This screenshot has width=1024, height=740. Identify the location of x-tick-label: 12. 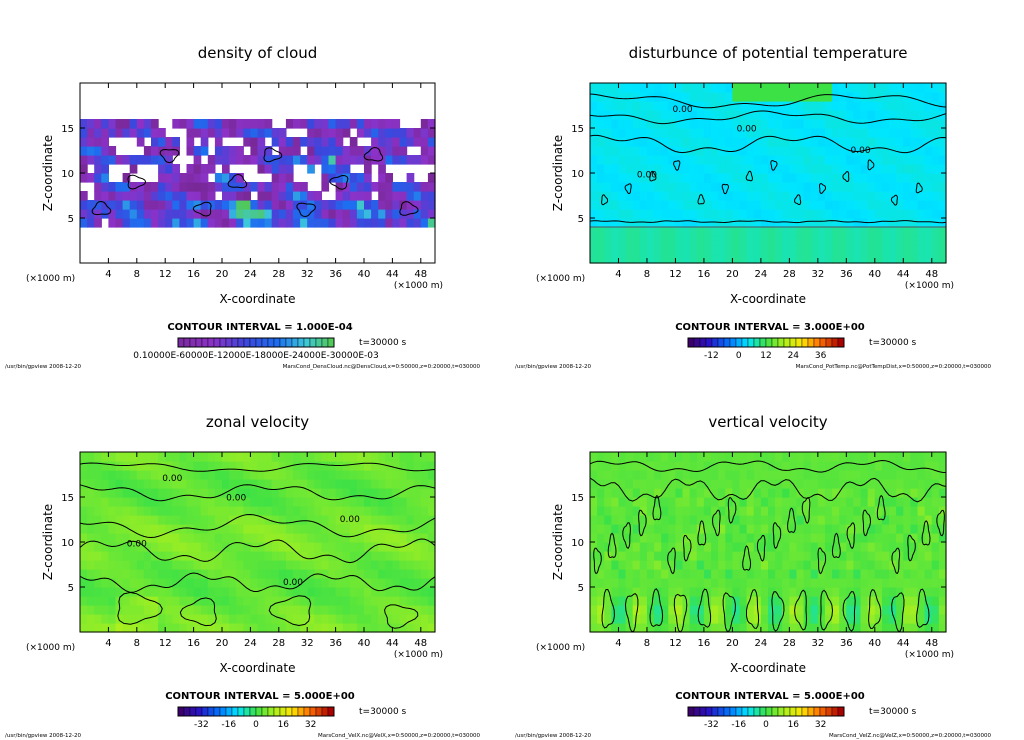
(675, 274).